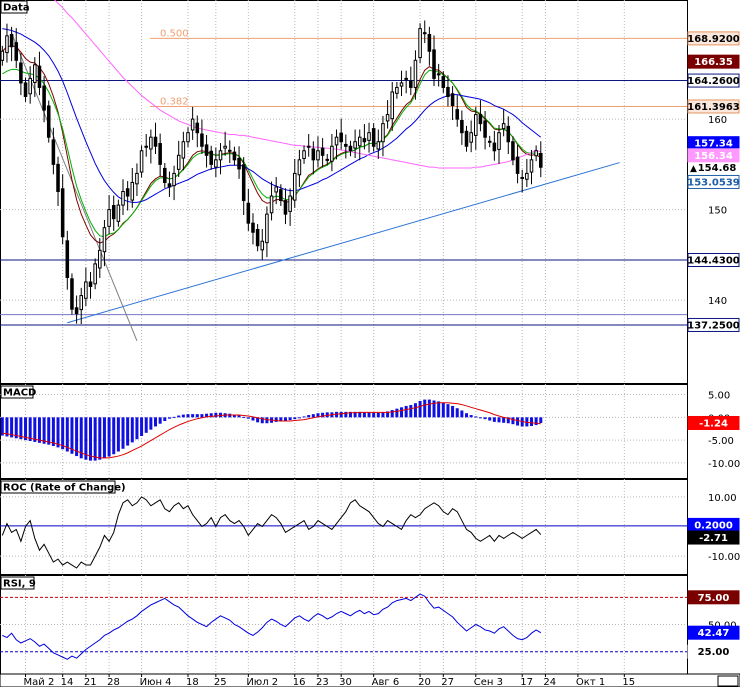 This screenshot has height=691, width=740. I want to click on x-tick-label-17: Окт 1, so click(590, 682).